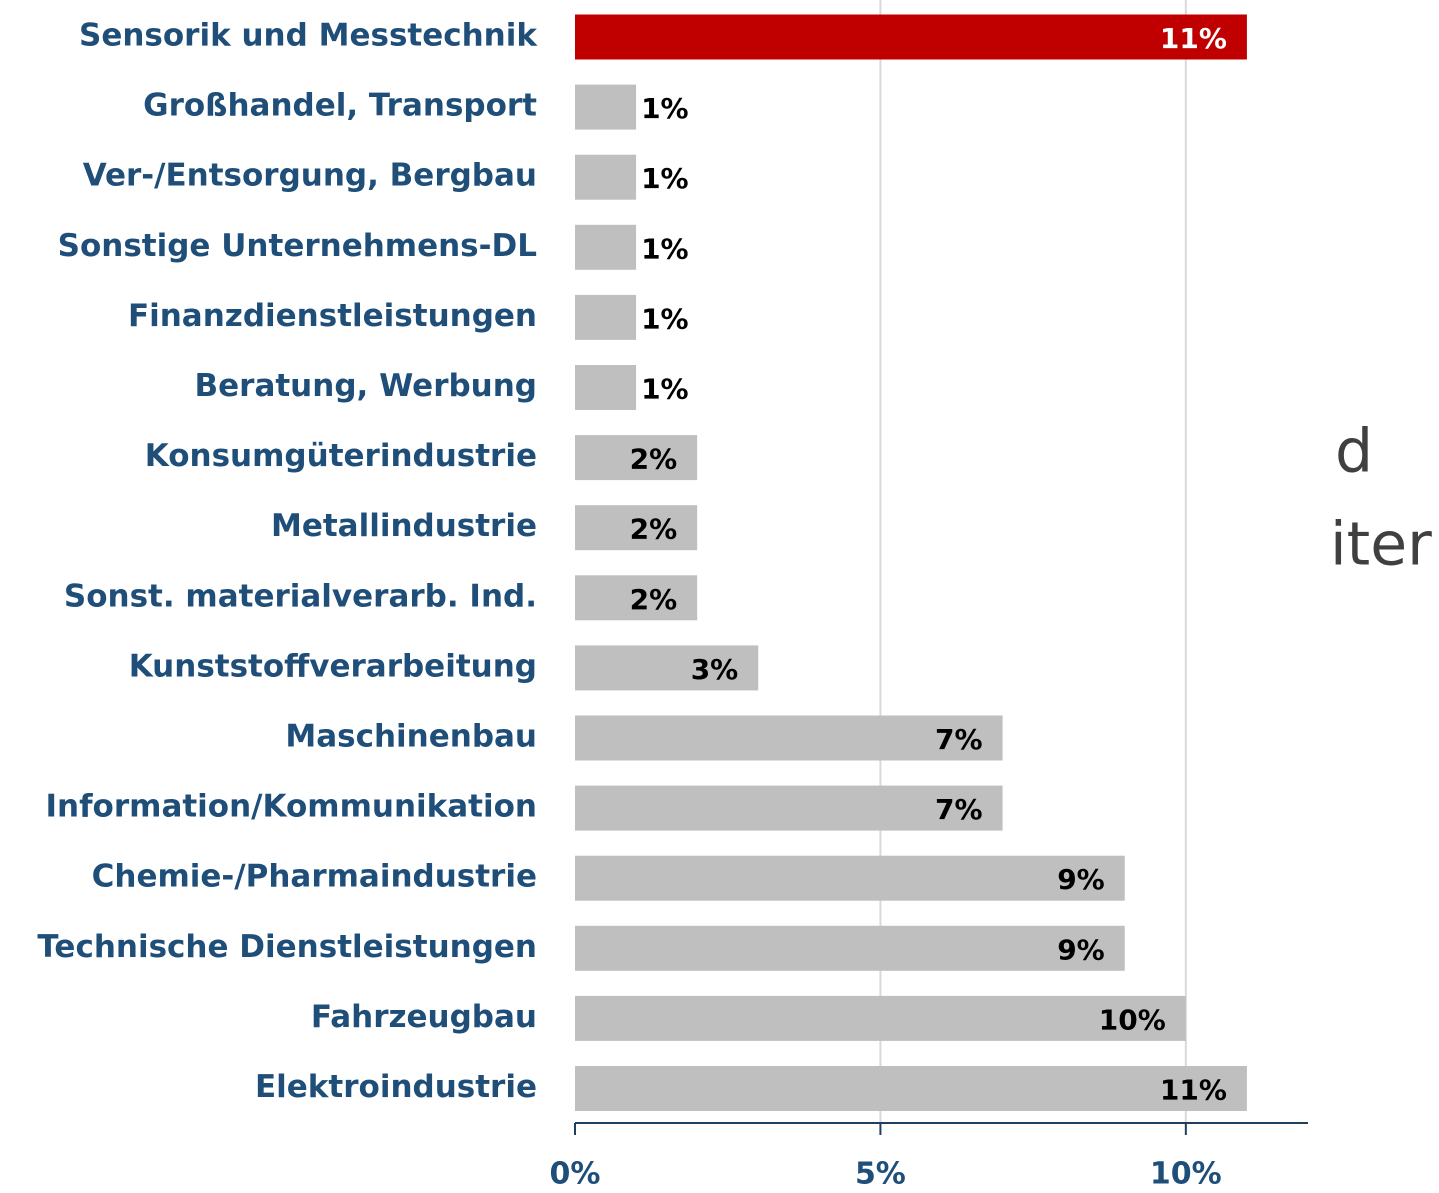  I want to click on y-tick-label: Großhandel, Transport, so click(340, 106).